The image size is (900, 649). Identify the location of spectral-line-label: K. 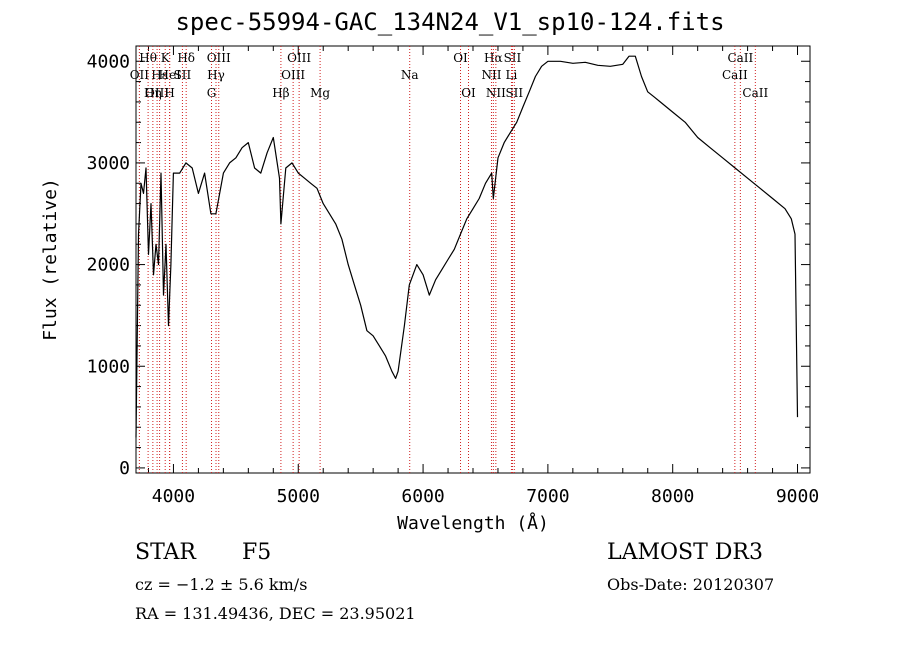
(166, 58).